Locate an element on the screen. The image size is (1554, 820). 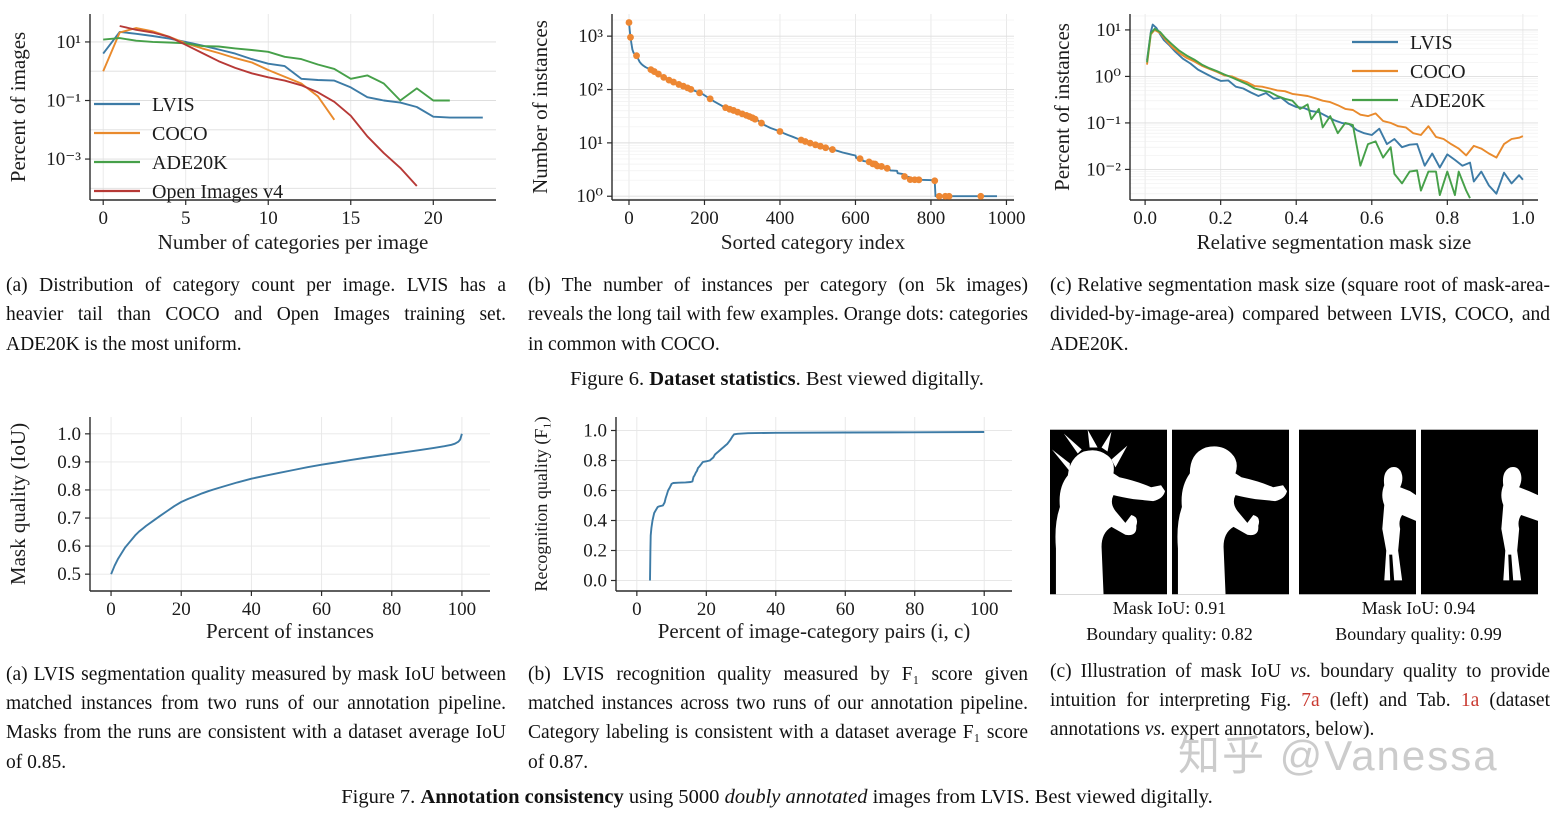
mask-pair-1-iou-label: Mask IoU: 0.91 is located at coordinates (1169, 607).